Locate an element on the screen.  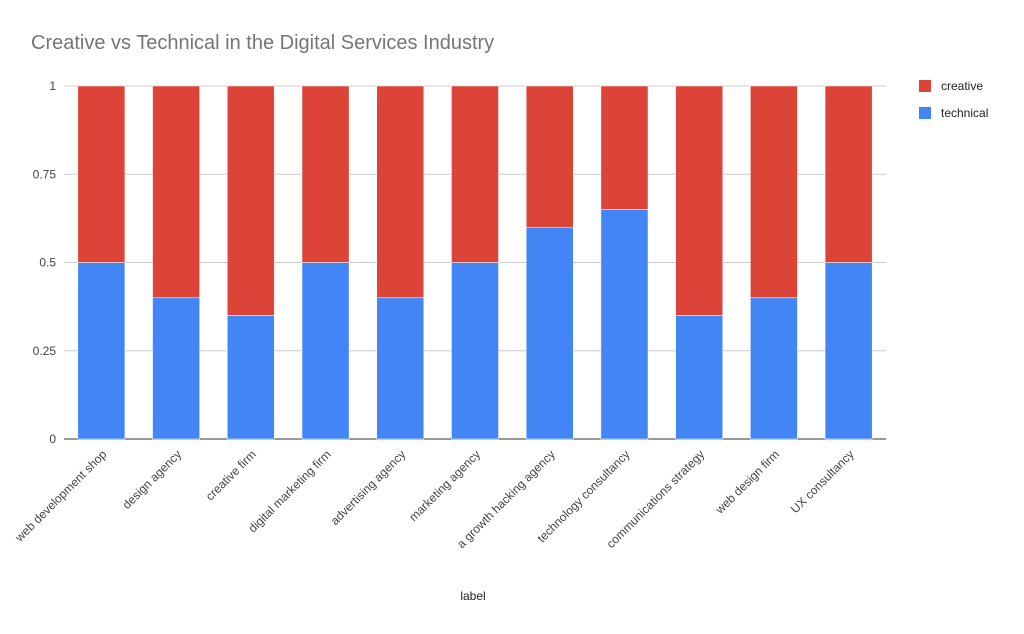
x-tick-label: UX consultancy is located at coordinates (822, 481).